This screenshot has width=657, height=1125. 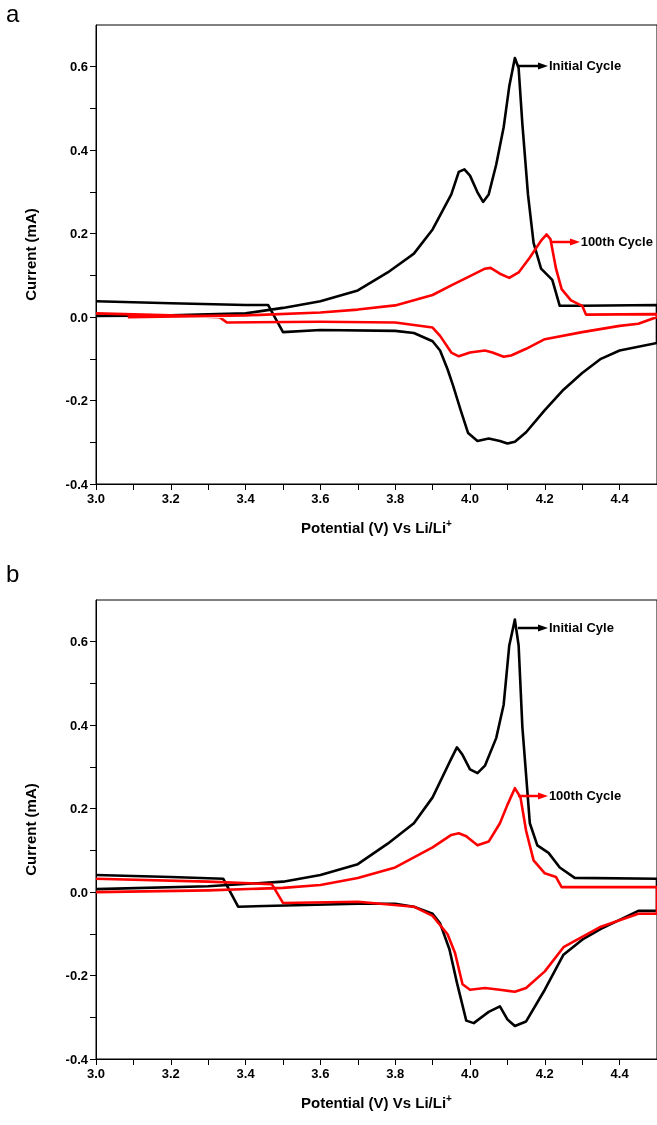 I want to click on legend-label: Initial Cycle, so click(x=585, y=65).